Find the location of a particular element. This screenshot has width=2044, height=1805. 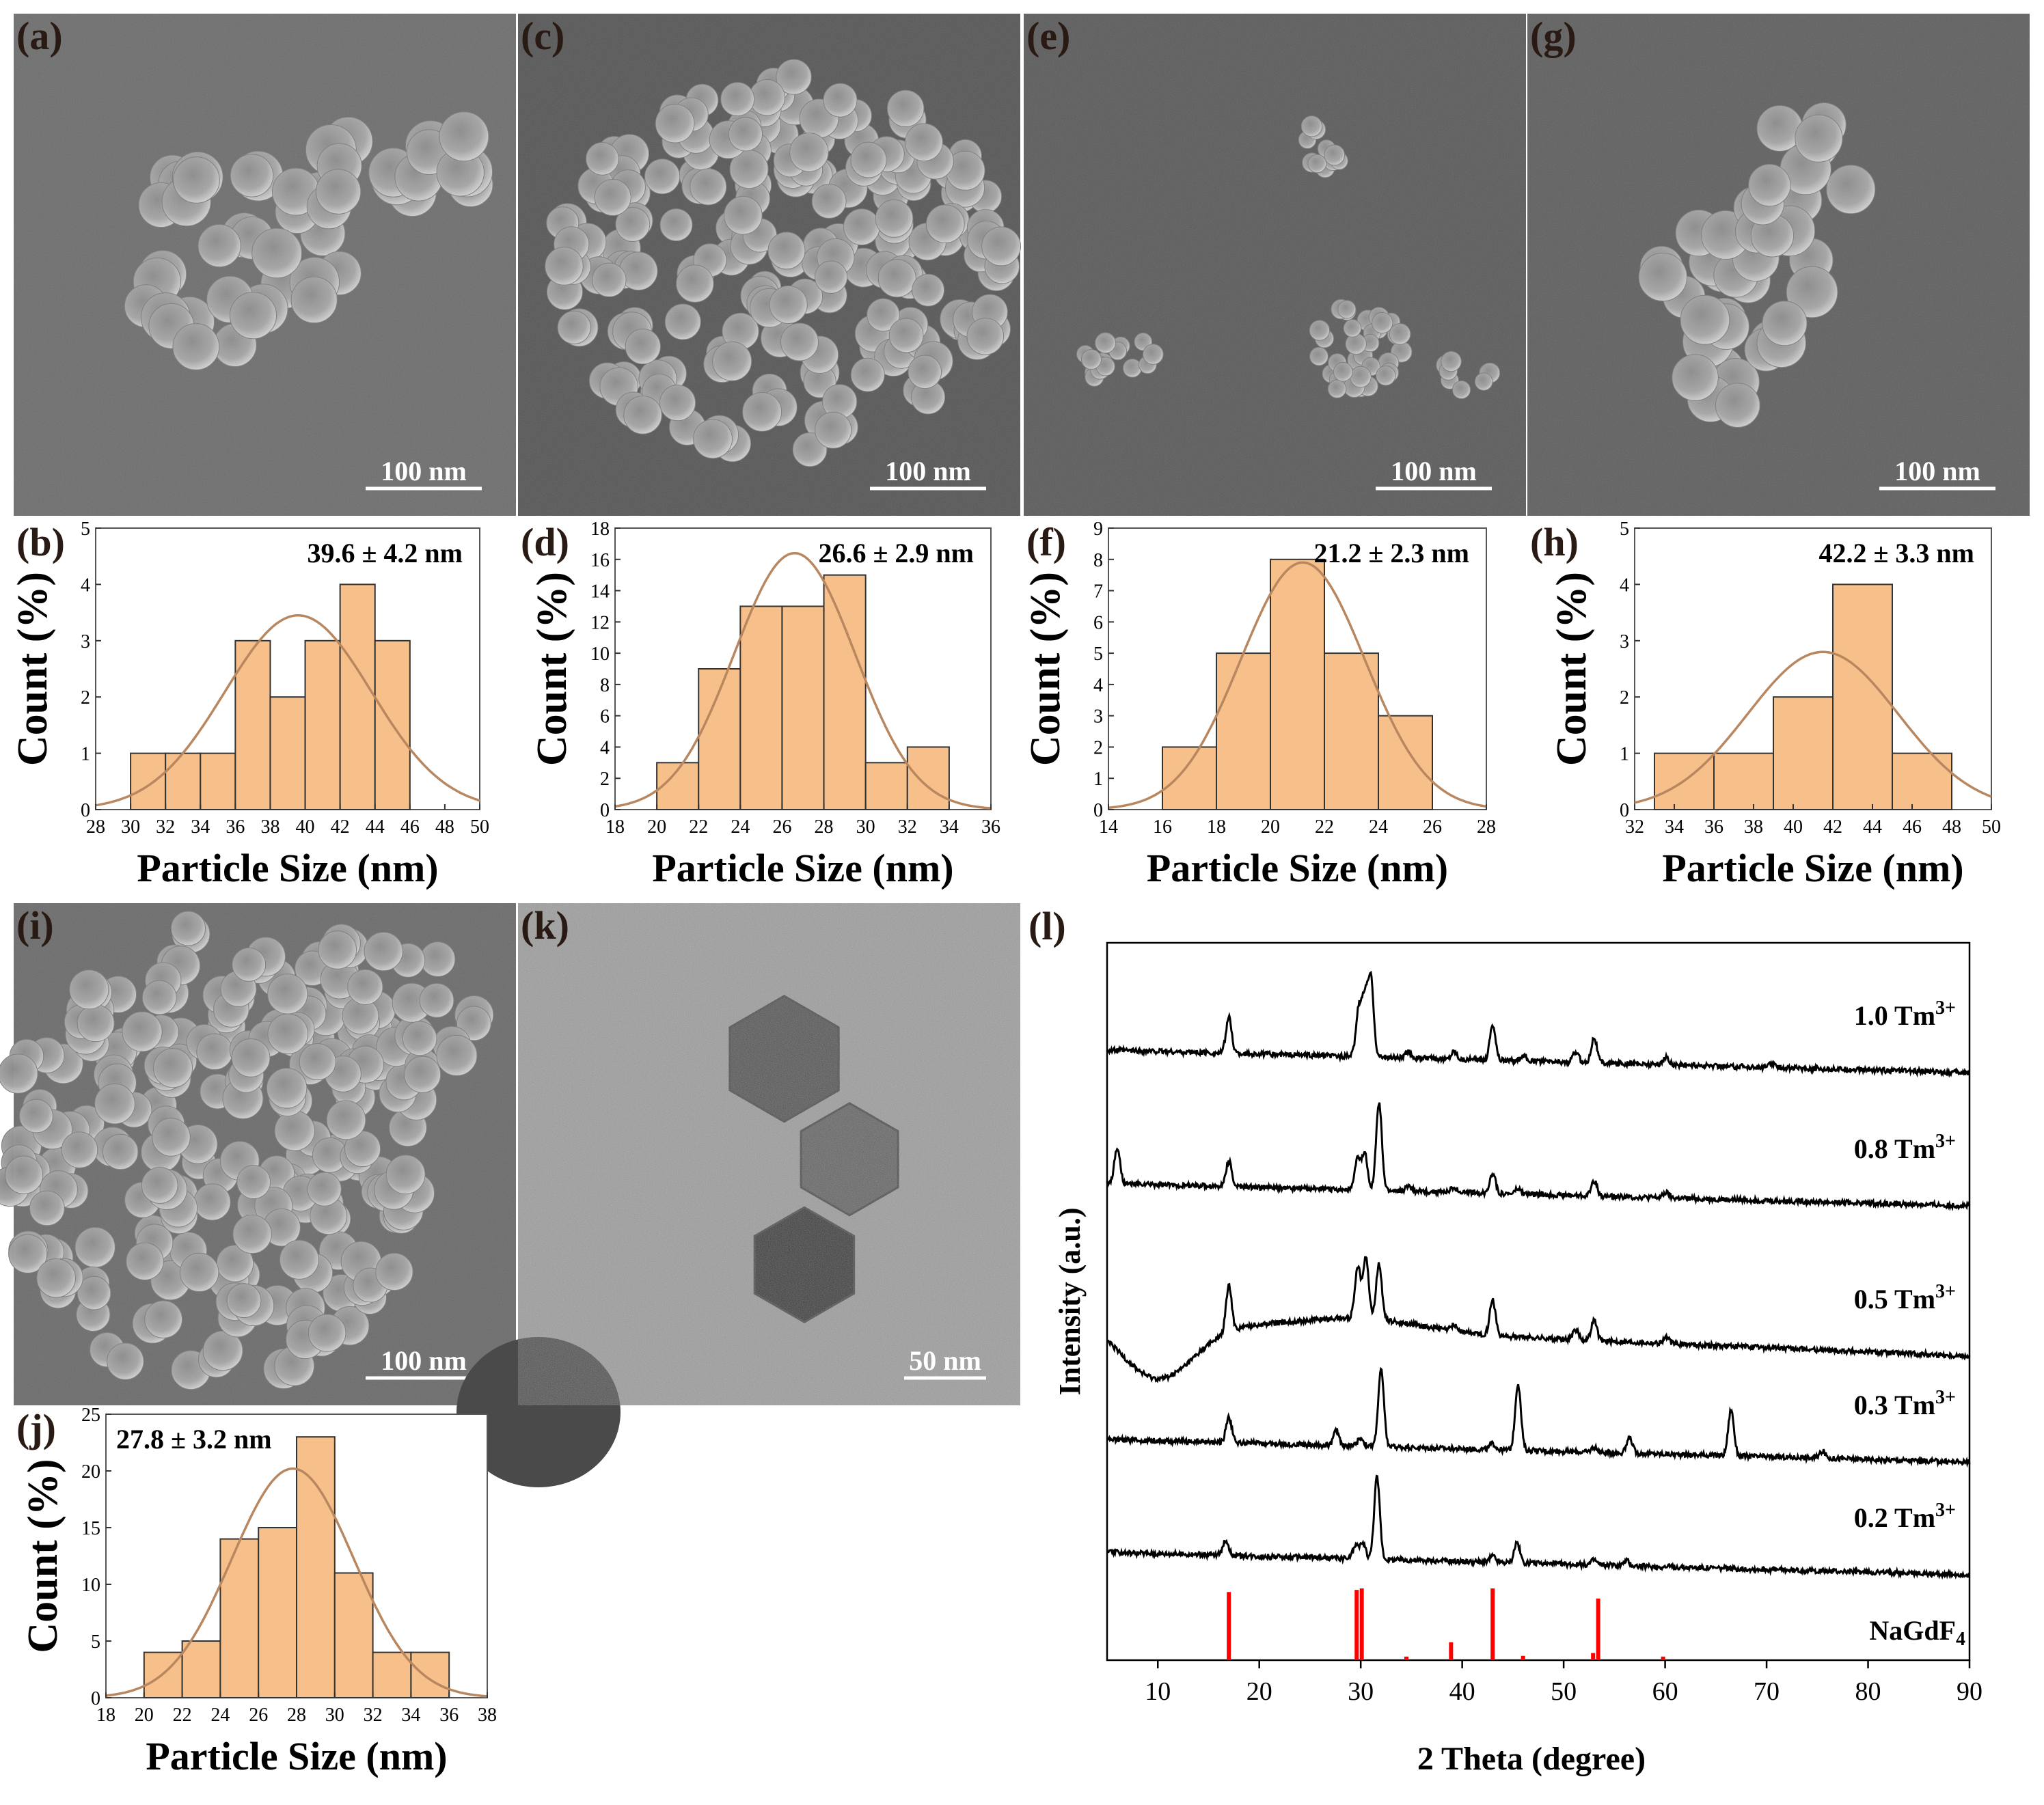

reference-label-subscript: 4 is located at coordinates (1960, 1639).